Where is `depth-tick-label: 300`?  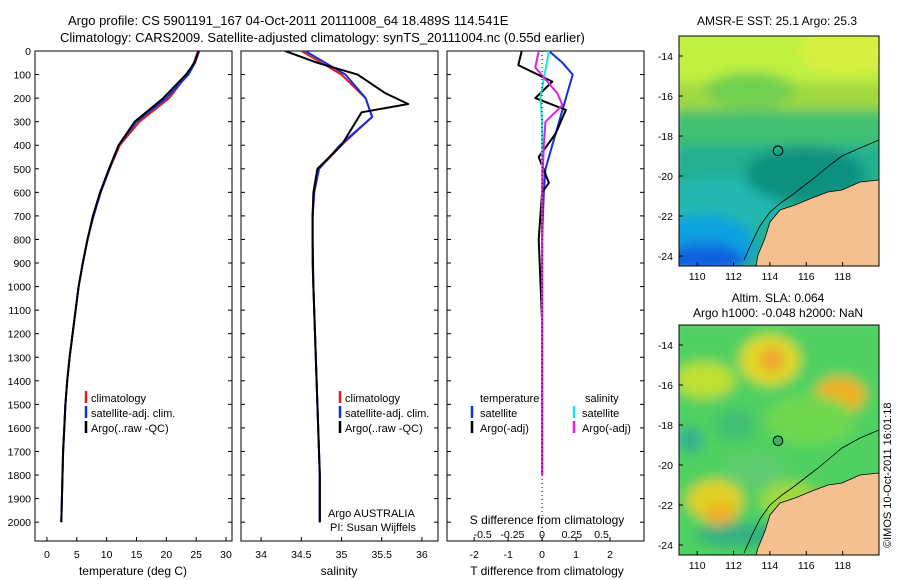 depth-tick-label: 300 is located at coordinates (22, 123).